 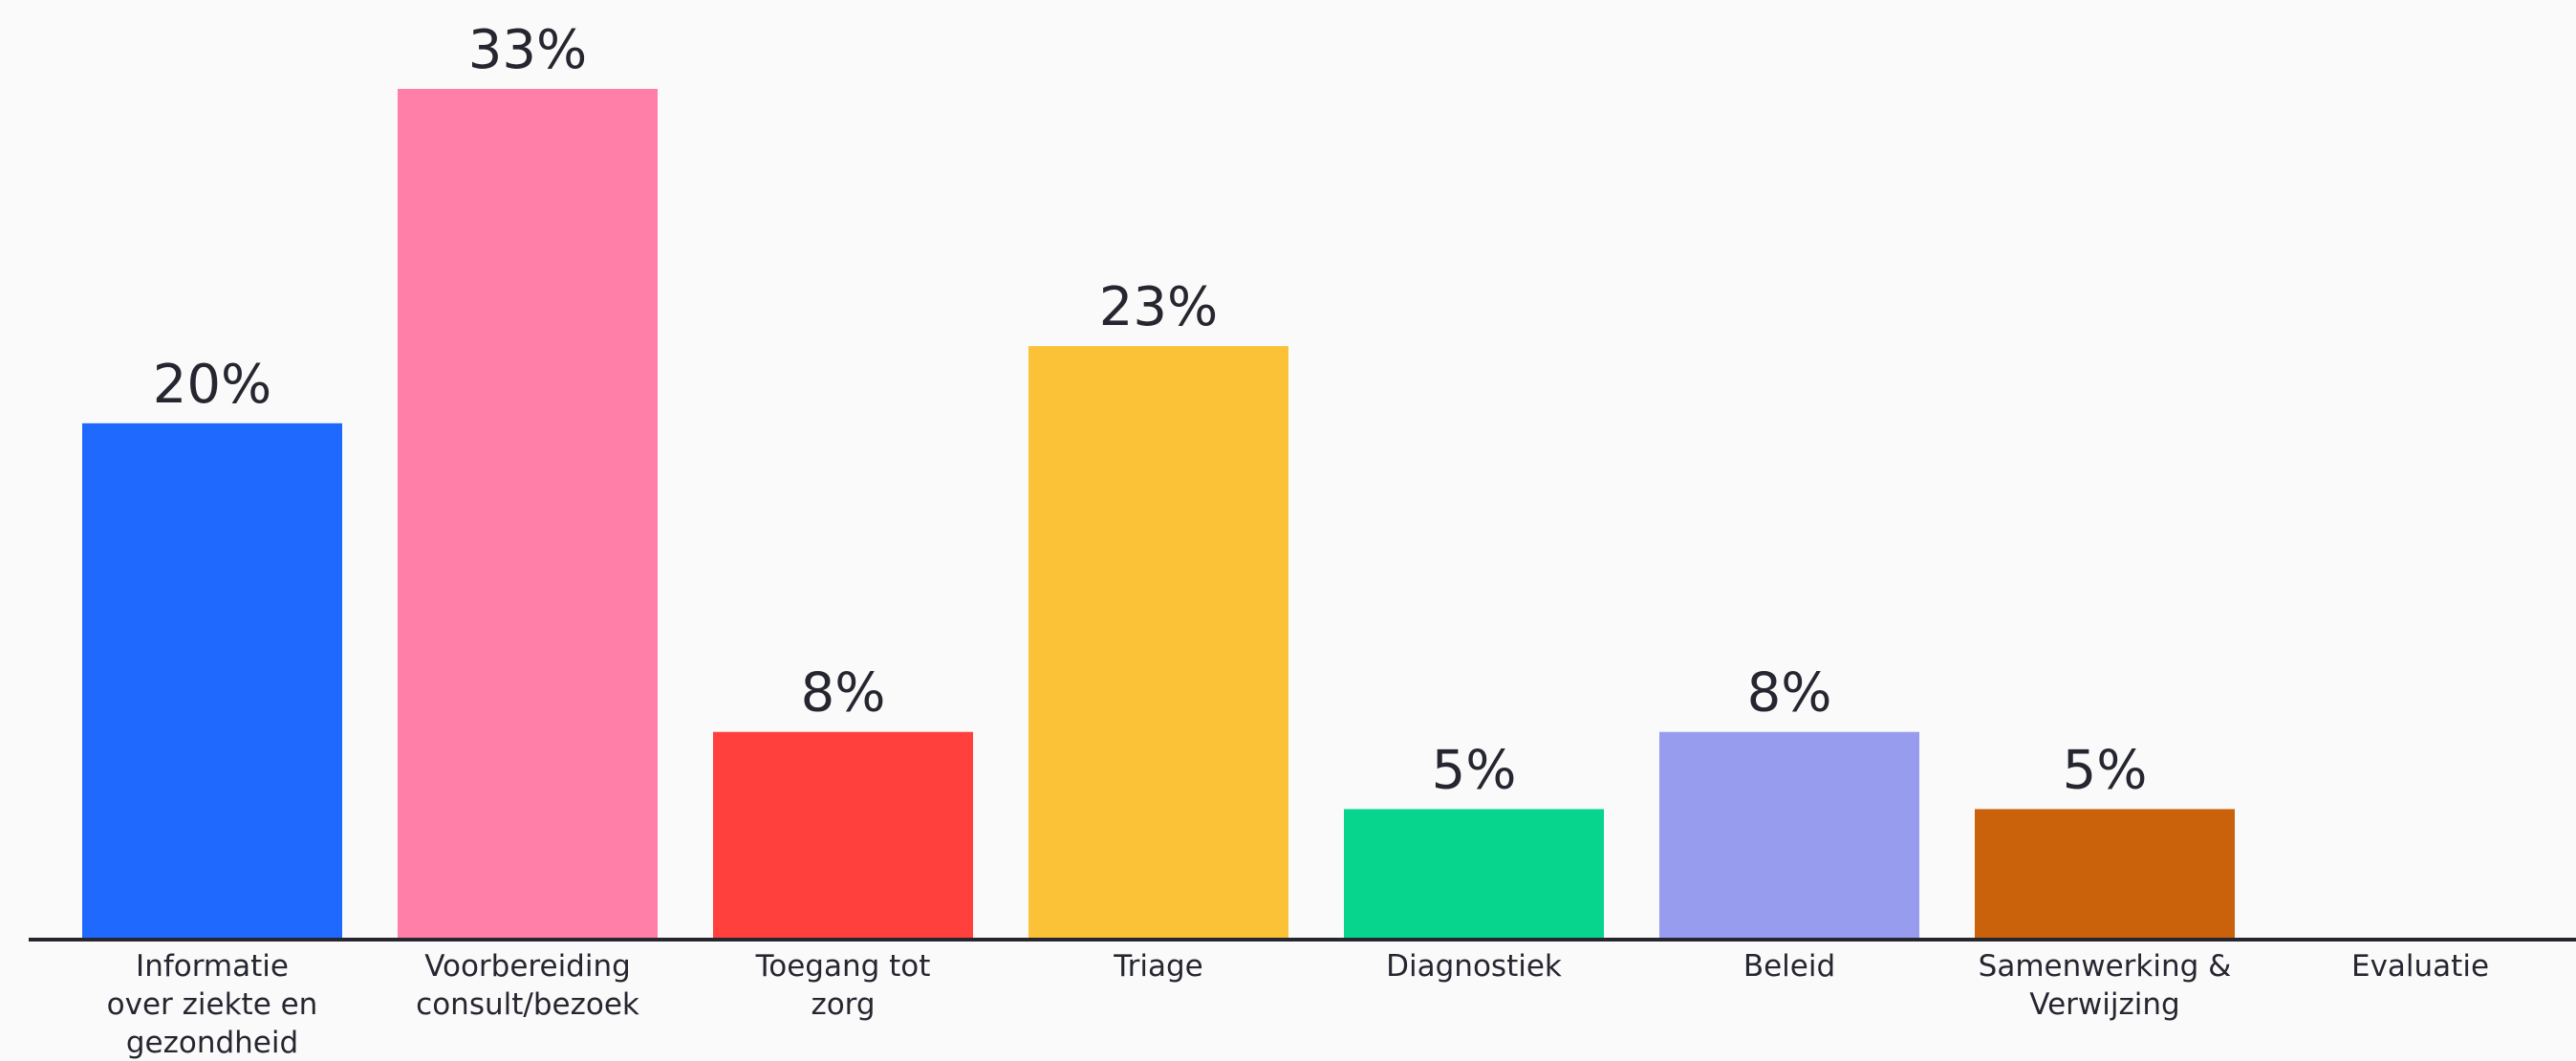 I want to click on x-tick-label-line: Samenwerking &, so click(x=2105, y=967).